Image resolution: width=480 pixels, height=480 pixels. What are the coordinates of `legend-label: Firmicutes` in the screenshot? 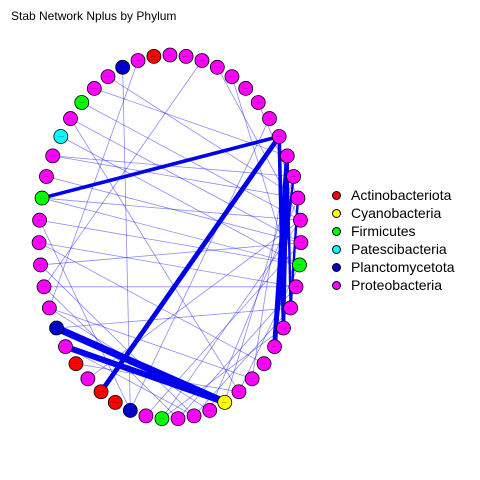 It's located at (383, 231).